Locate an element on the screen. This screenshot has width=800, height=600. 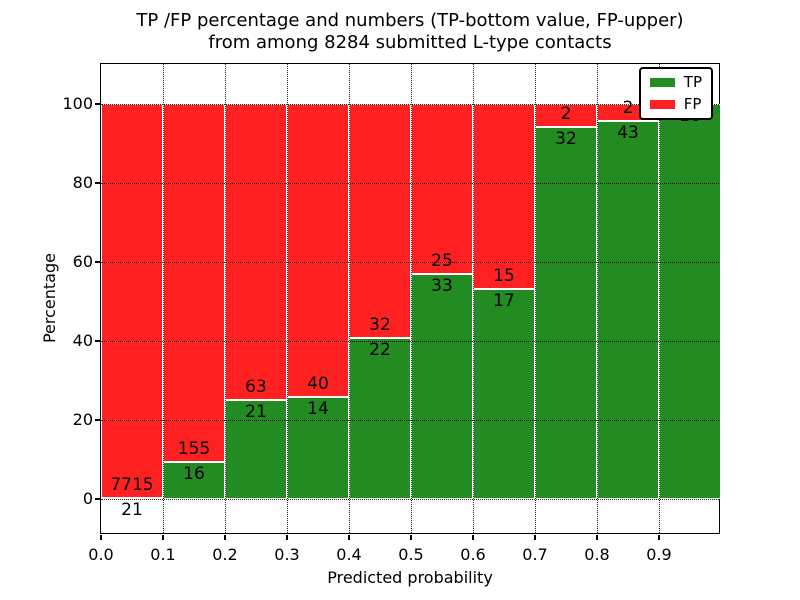
gridline-x-0.2 is located at coordinates (225, 298).